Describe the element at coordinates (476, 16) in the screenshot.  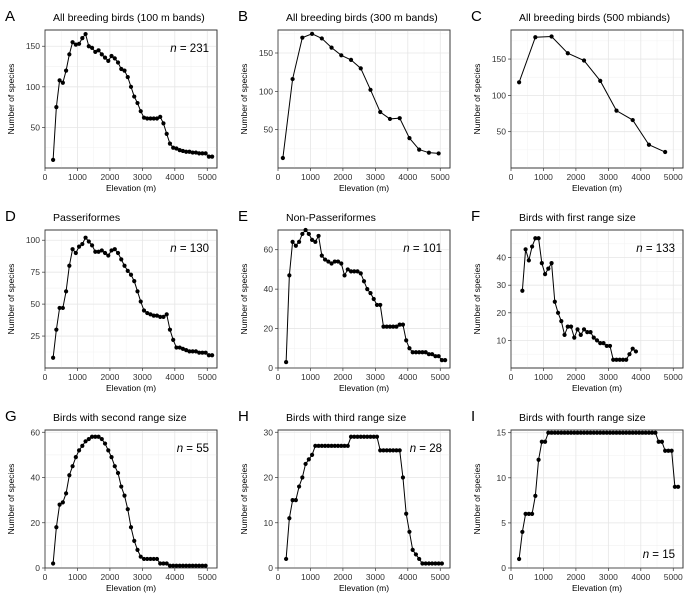
I see `panel-letter: C` at that location.